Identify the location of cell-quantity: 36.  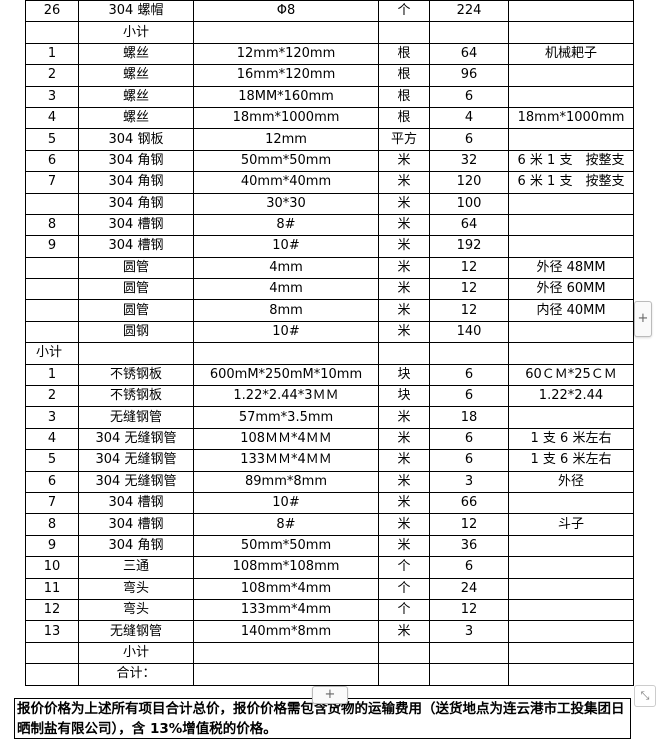
(469, 546).